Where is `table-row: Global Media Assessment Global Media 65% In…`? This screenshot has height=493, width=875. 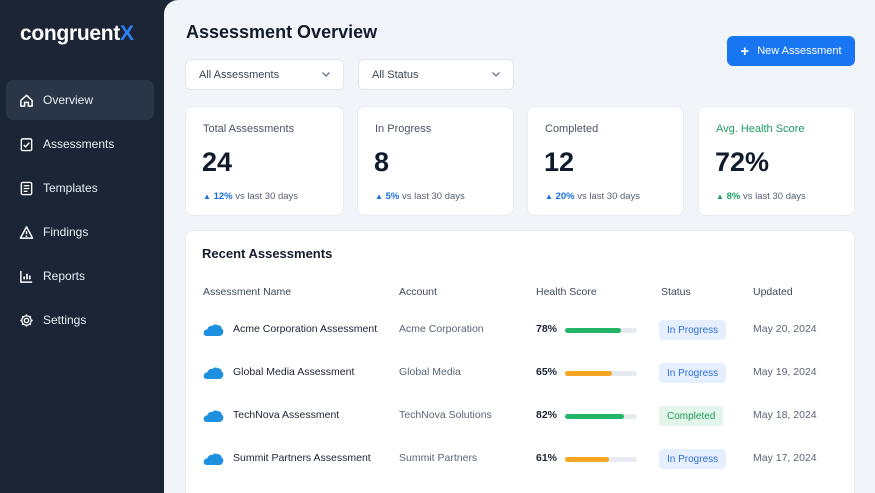 table-row: Global Media Assessment Global Media 65% In… is located at coordinates (521, 374).